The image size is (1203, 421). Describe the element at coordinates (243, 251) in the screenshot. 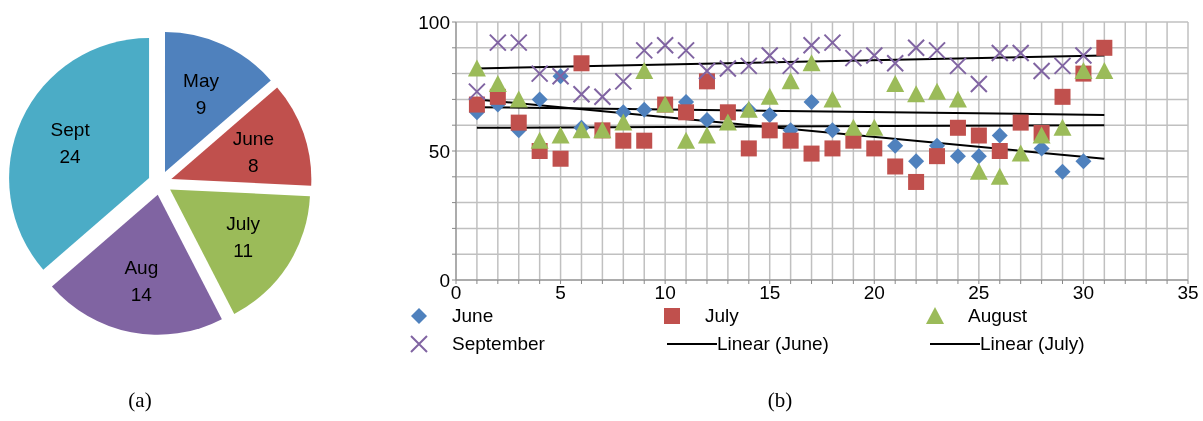

I see `data-label: 11` at that location.